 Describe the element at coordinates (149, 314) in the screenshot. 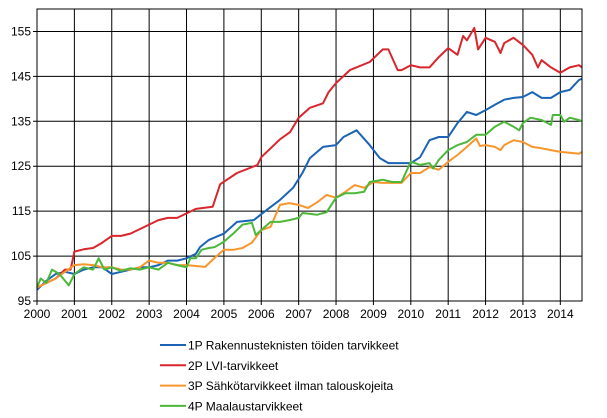

I see `x-tick-label: 2003` at that location.